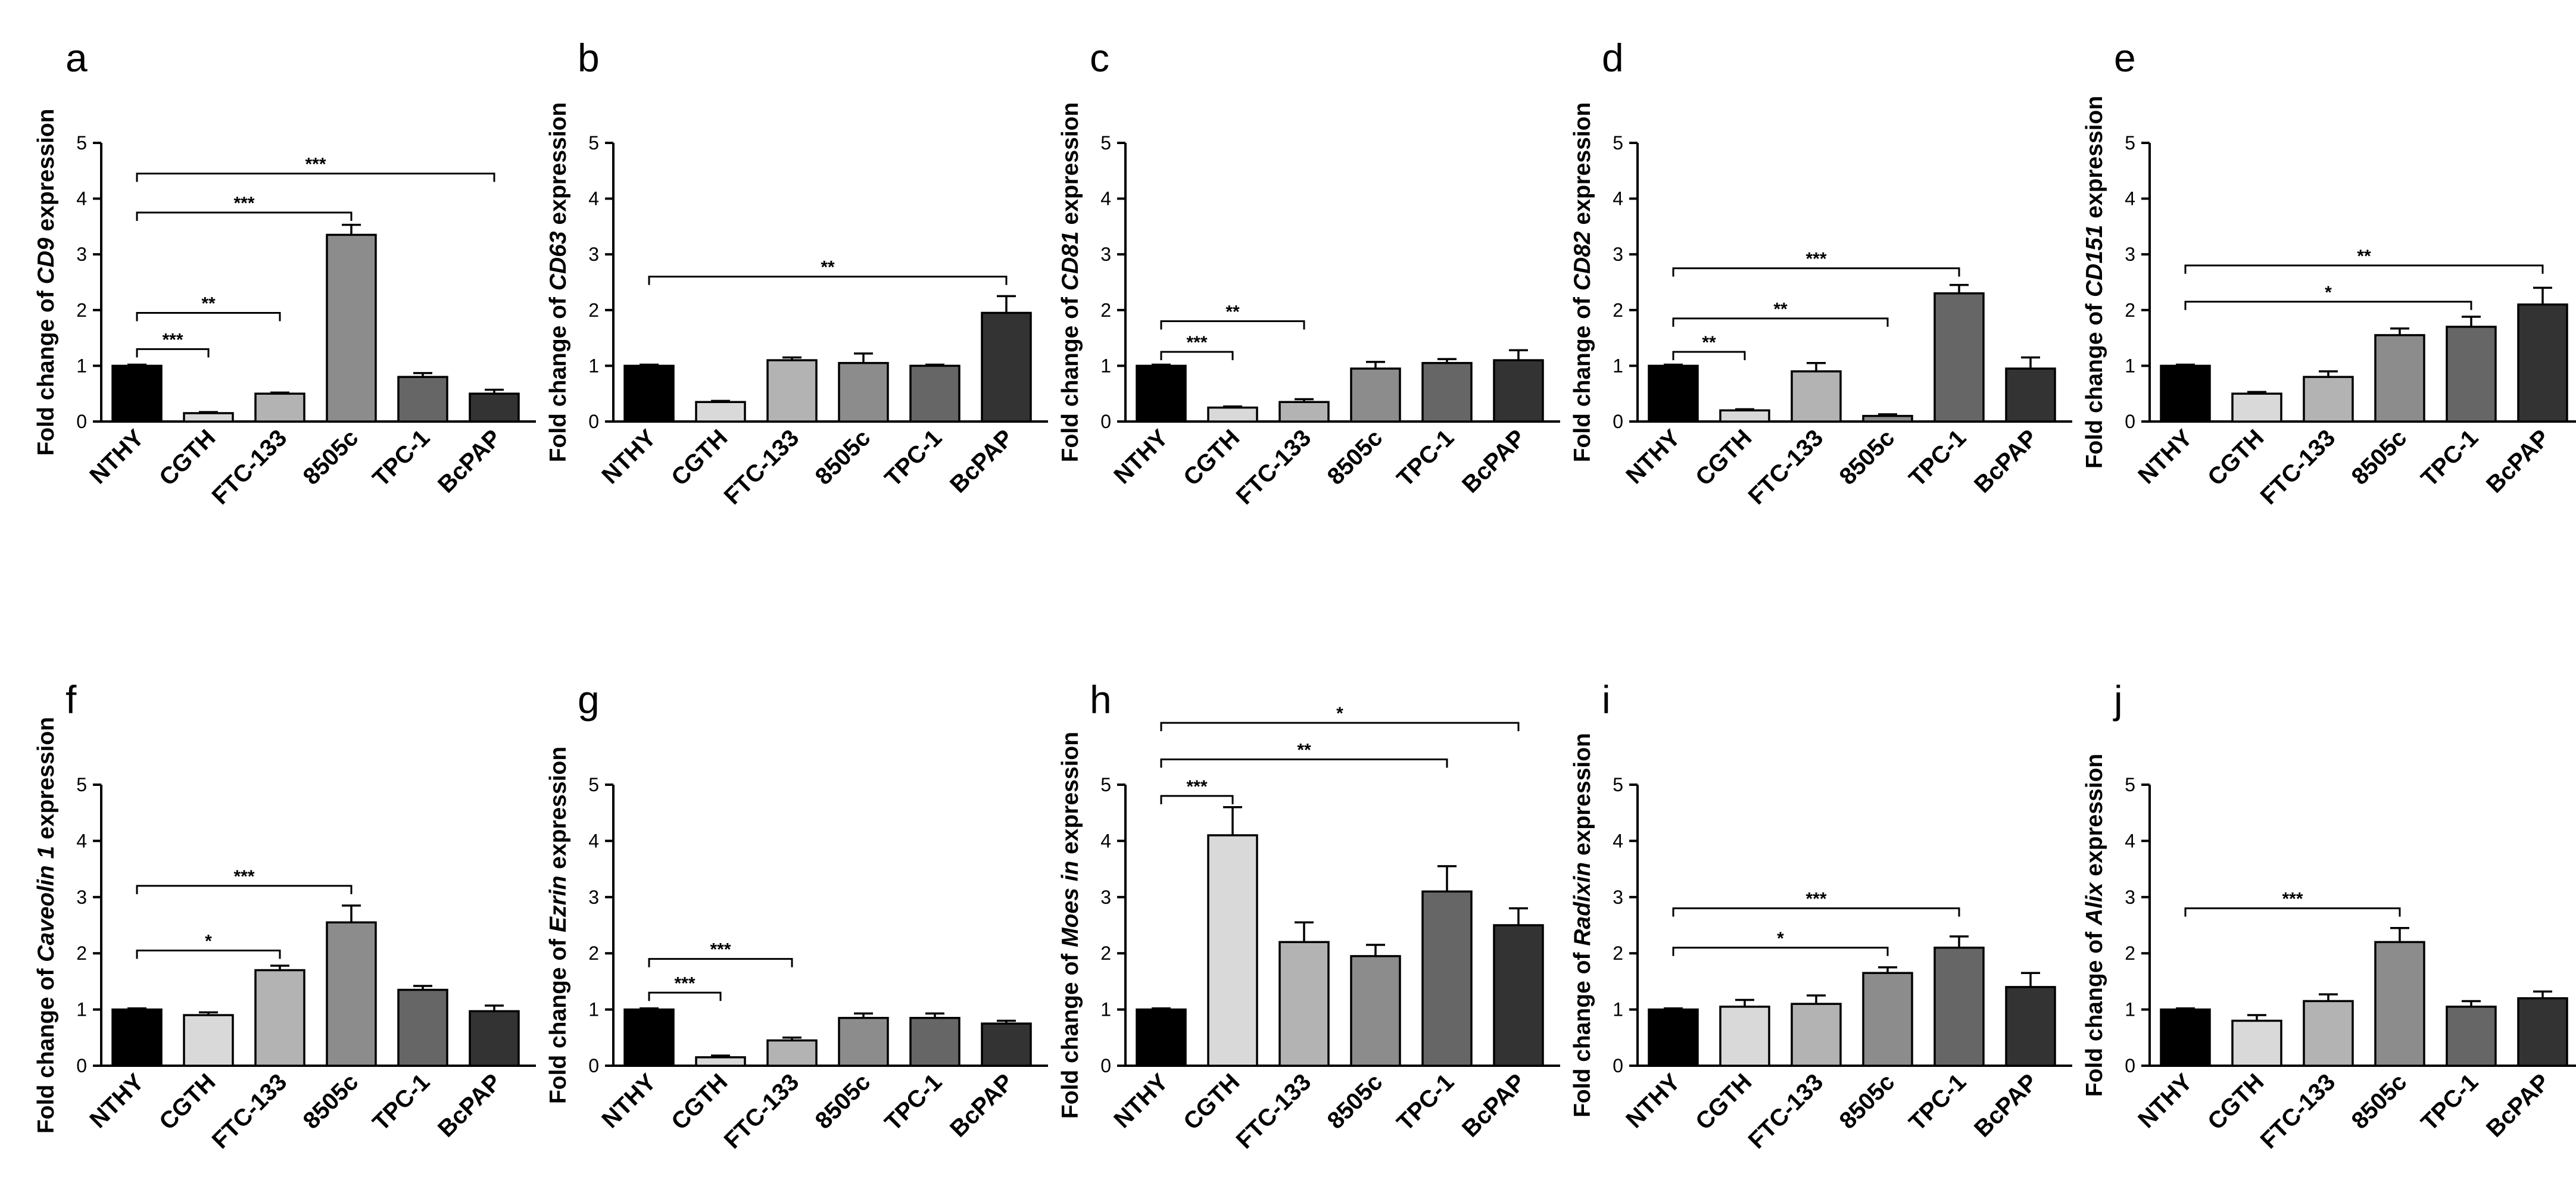 The height and width of the screenshot is (1183, 2576). I want to click on y-axis-label: Fold change of CD63 expression, so click(558, 282).